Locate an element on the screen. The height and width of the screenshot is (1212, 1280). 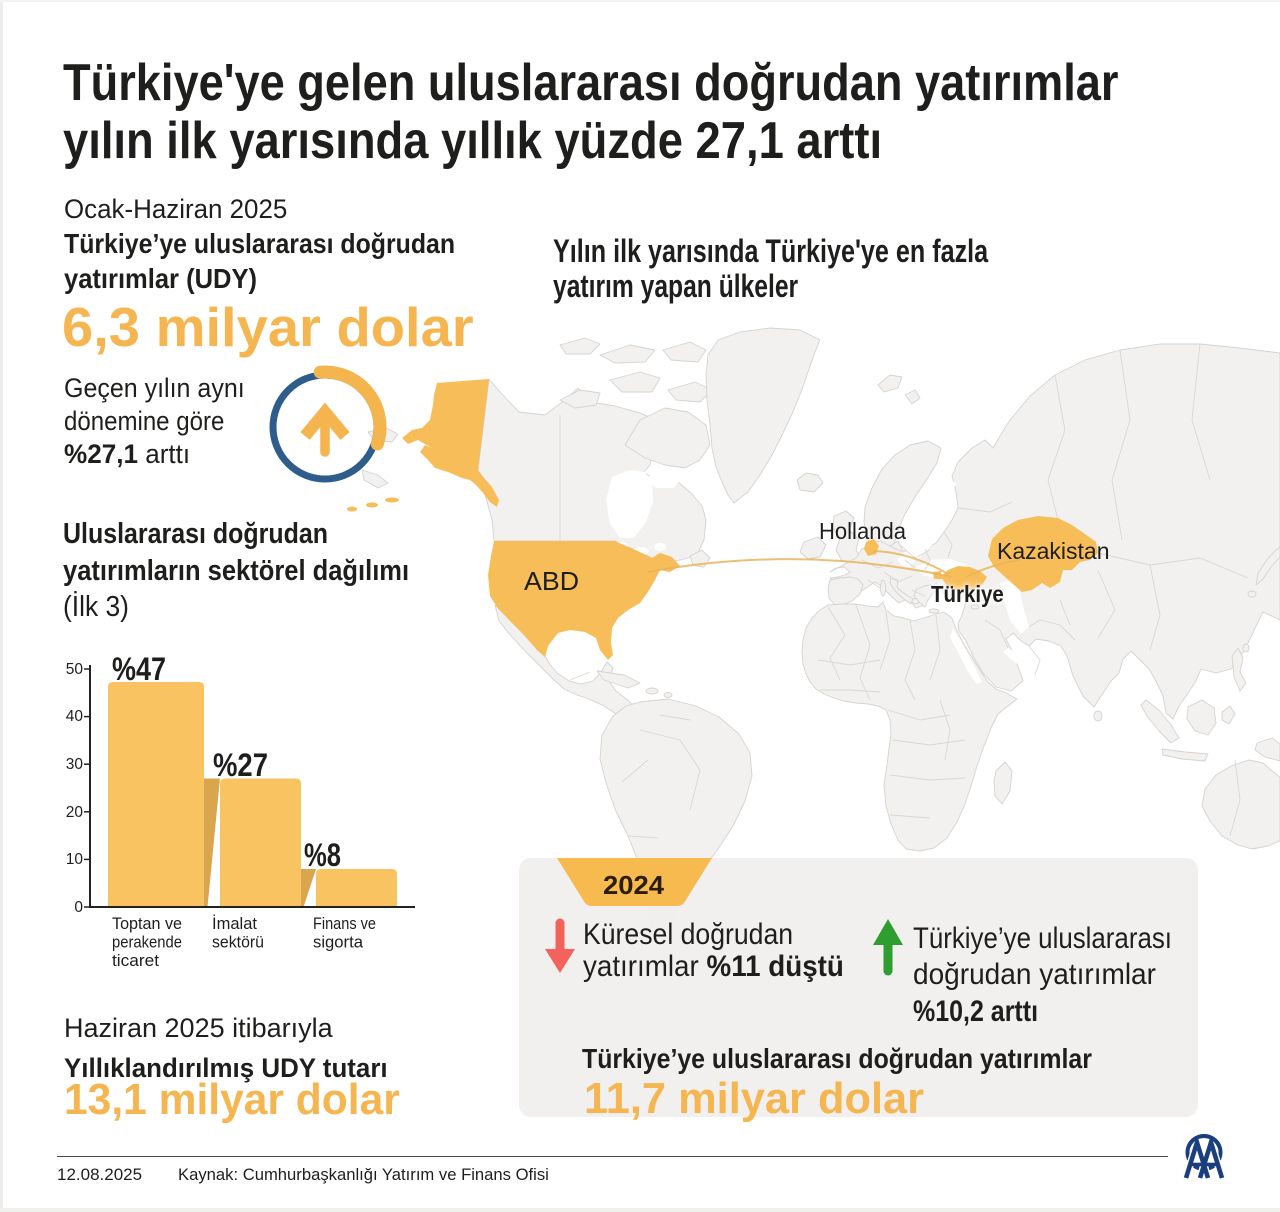
svg-text: 20 is located at coordinates (75, 812).